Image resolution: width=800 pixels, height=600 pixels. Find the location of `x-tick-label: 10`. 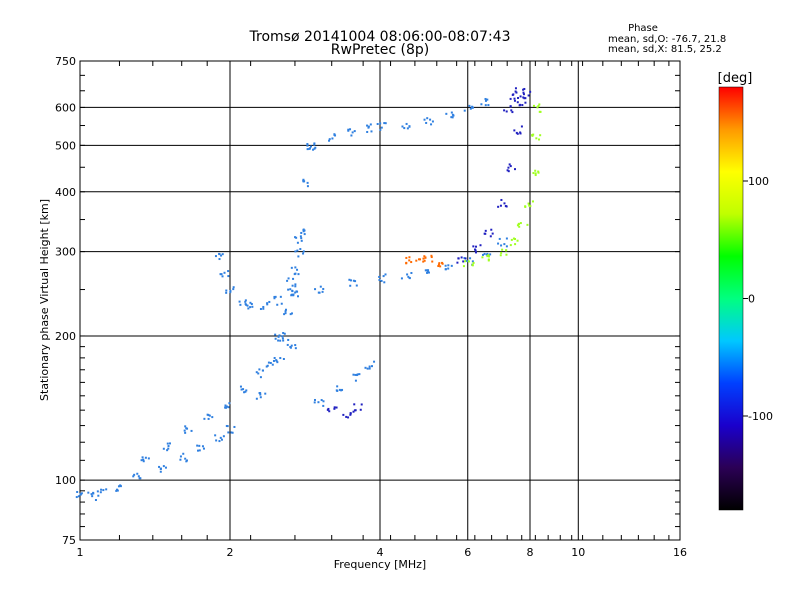

x-tick-label: 10 is located at coordinates (578, 552).